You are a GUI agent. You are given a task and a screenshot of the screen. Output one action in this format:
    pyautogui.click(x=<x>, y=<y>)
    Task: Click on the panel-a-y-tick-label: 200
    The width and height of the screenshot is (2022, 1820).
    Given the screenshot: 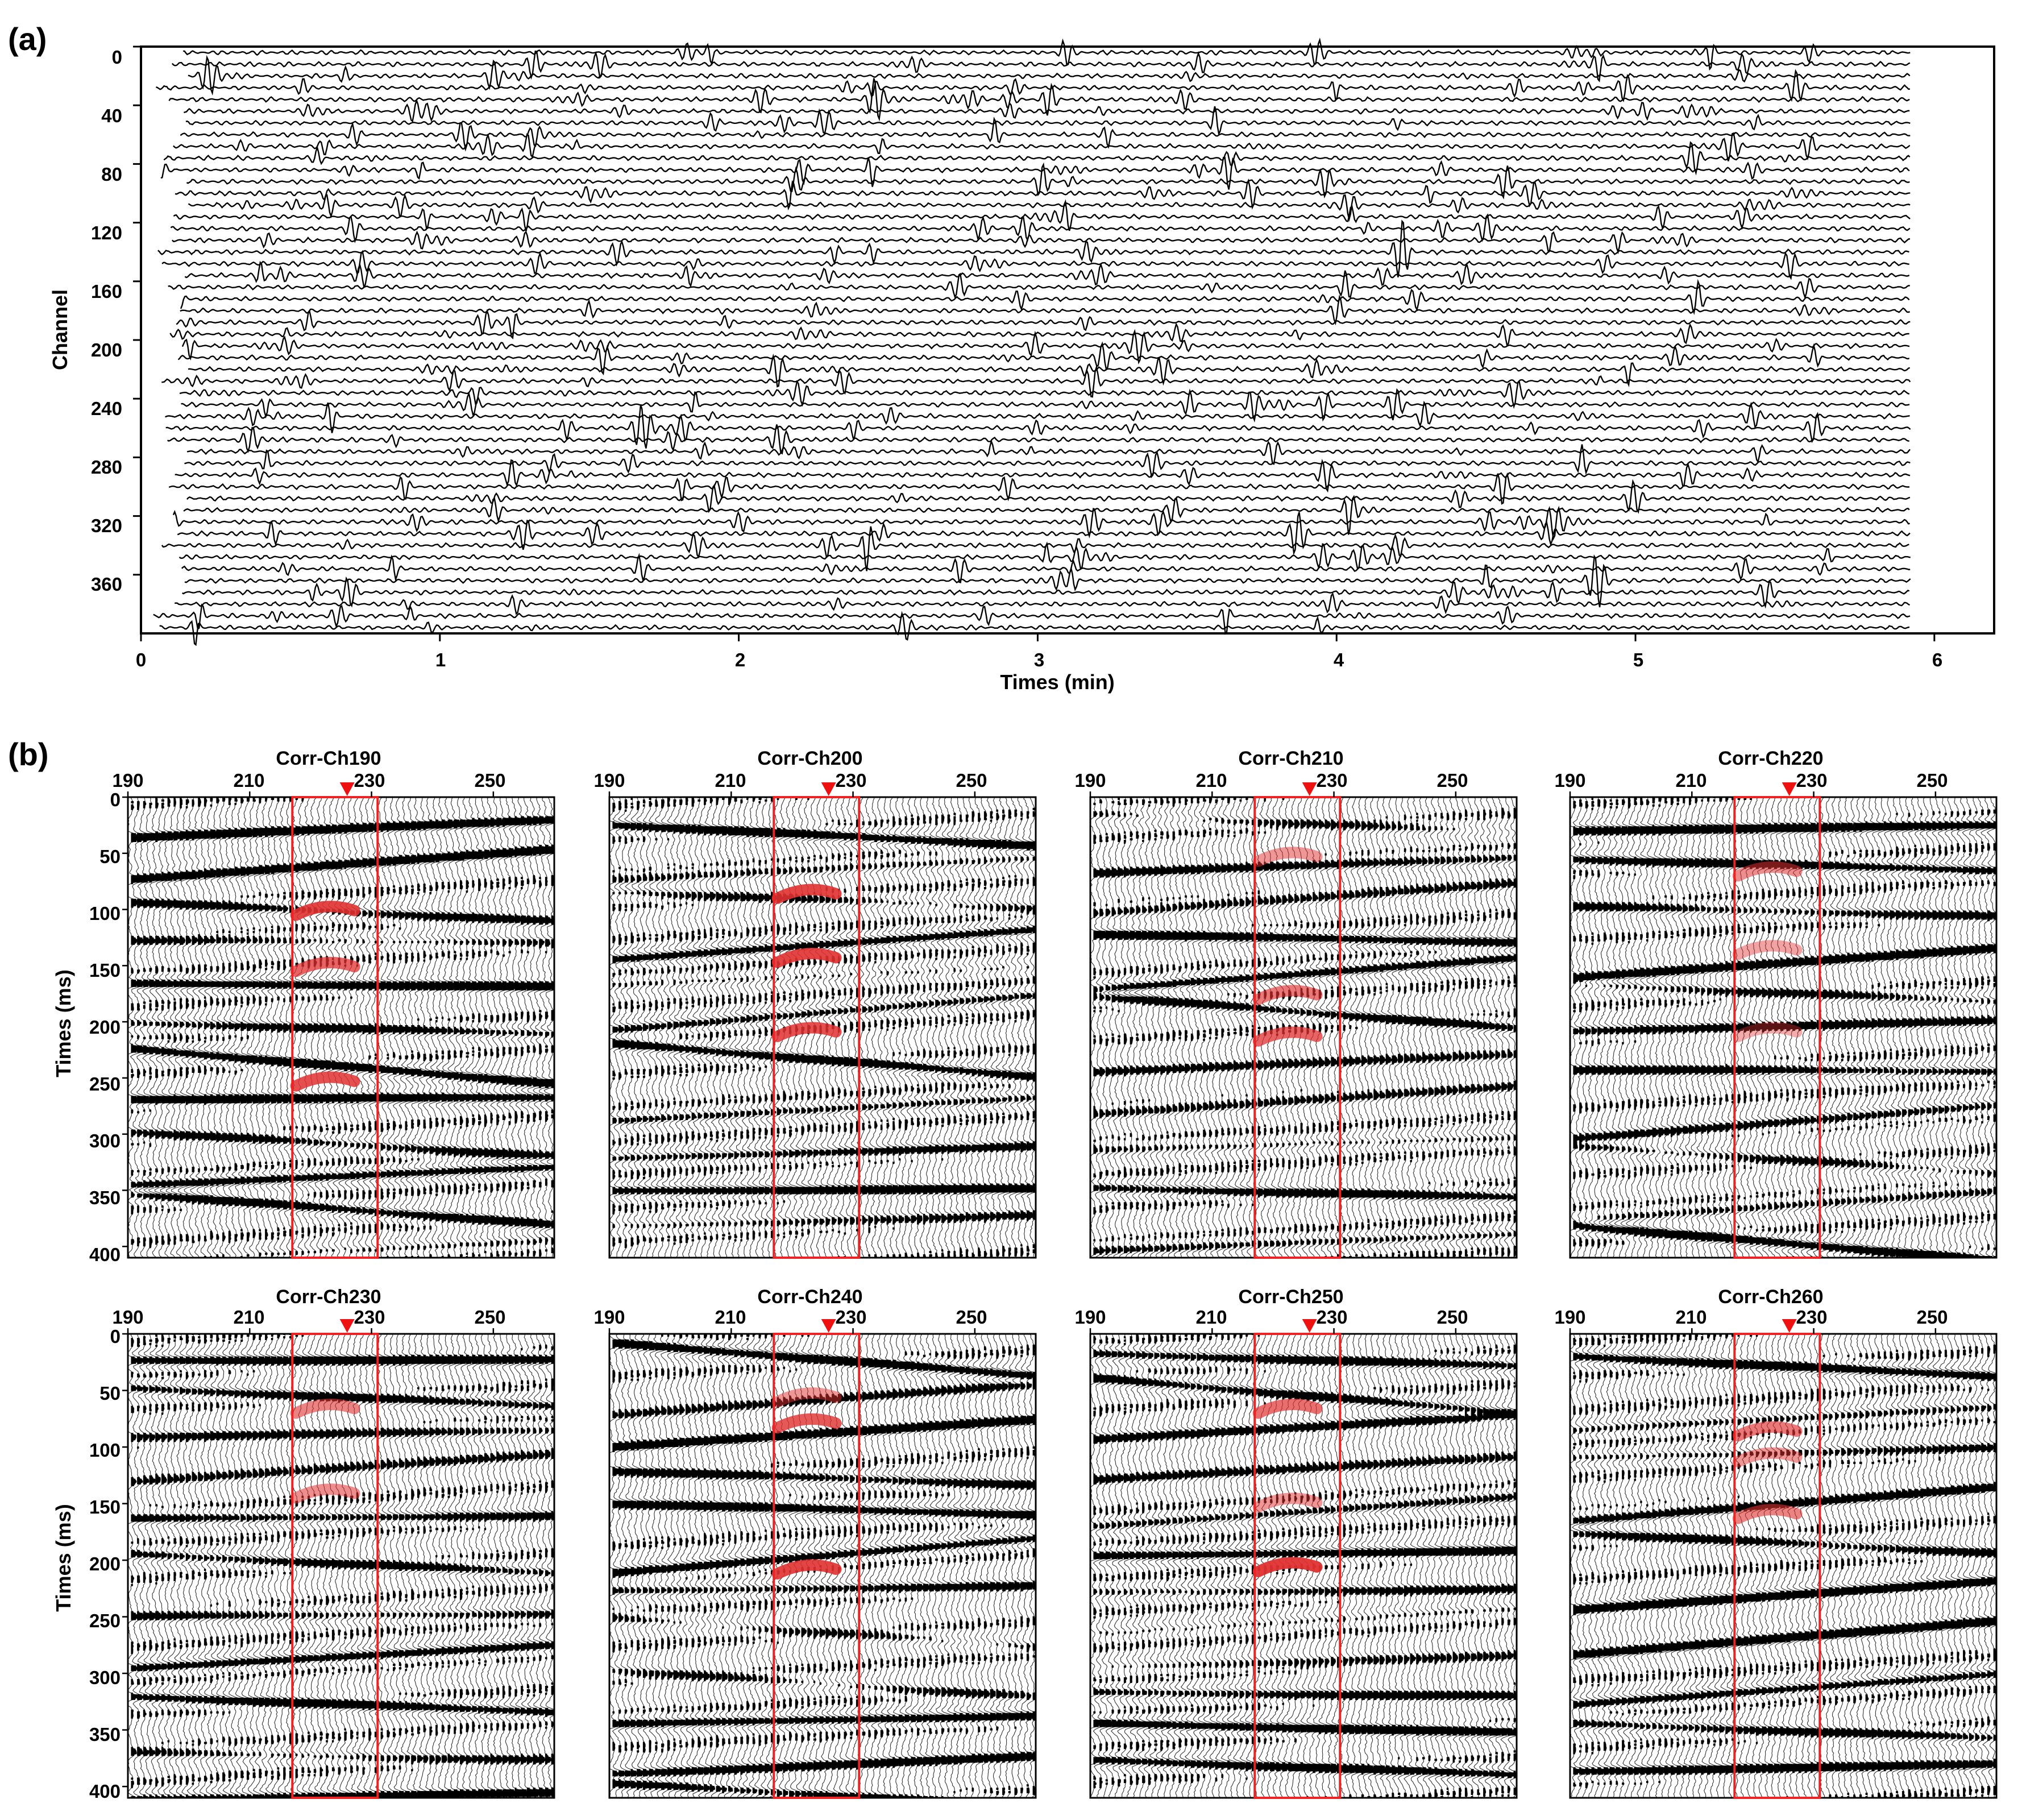 What is the action you would take?
    pyautogui.click(x=106, y=349)
    